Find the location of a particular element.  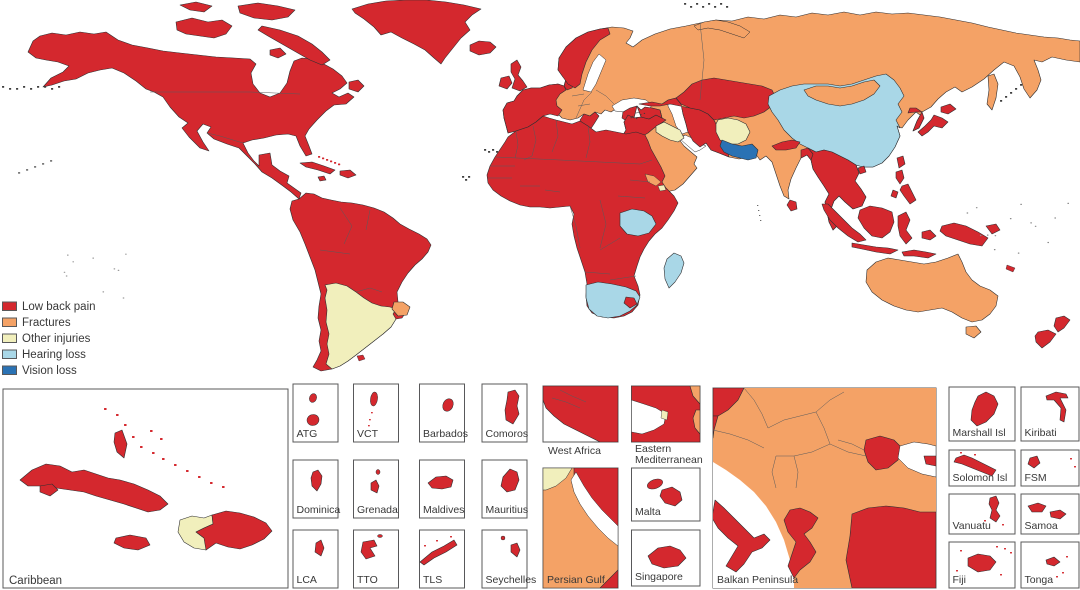

svg-text: Persian Gulf is located at coordinates (576, 580).